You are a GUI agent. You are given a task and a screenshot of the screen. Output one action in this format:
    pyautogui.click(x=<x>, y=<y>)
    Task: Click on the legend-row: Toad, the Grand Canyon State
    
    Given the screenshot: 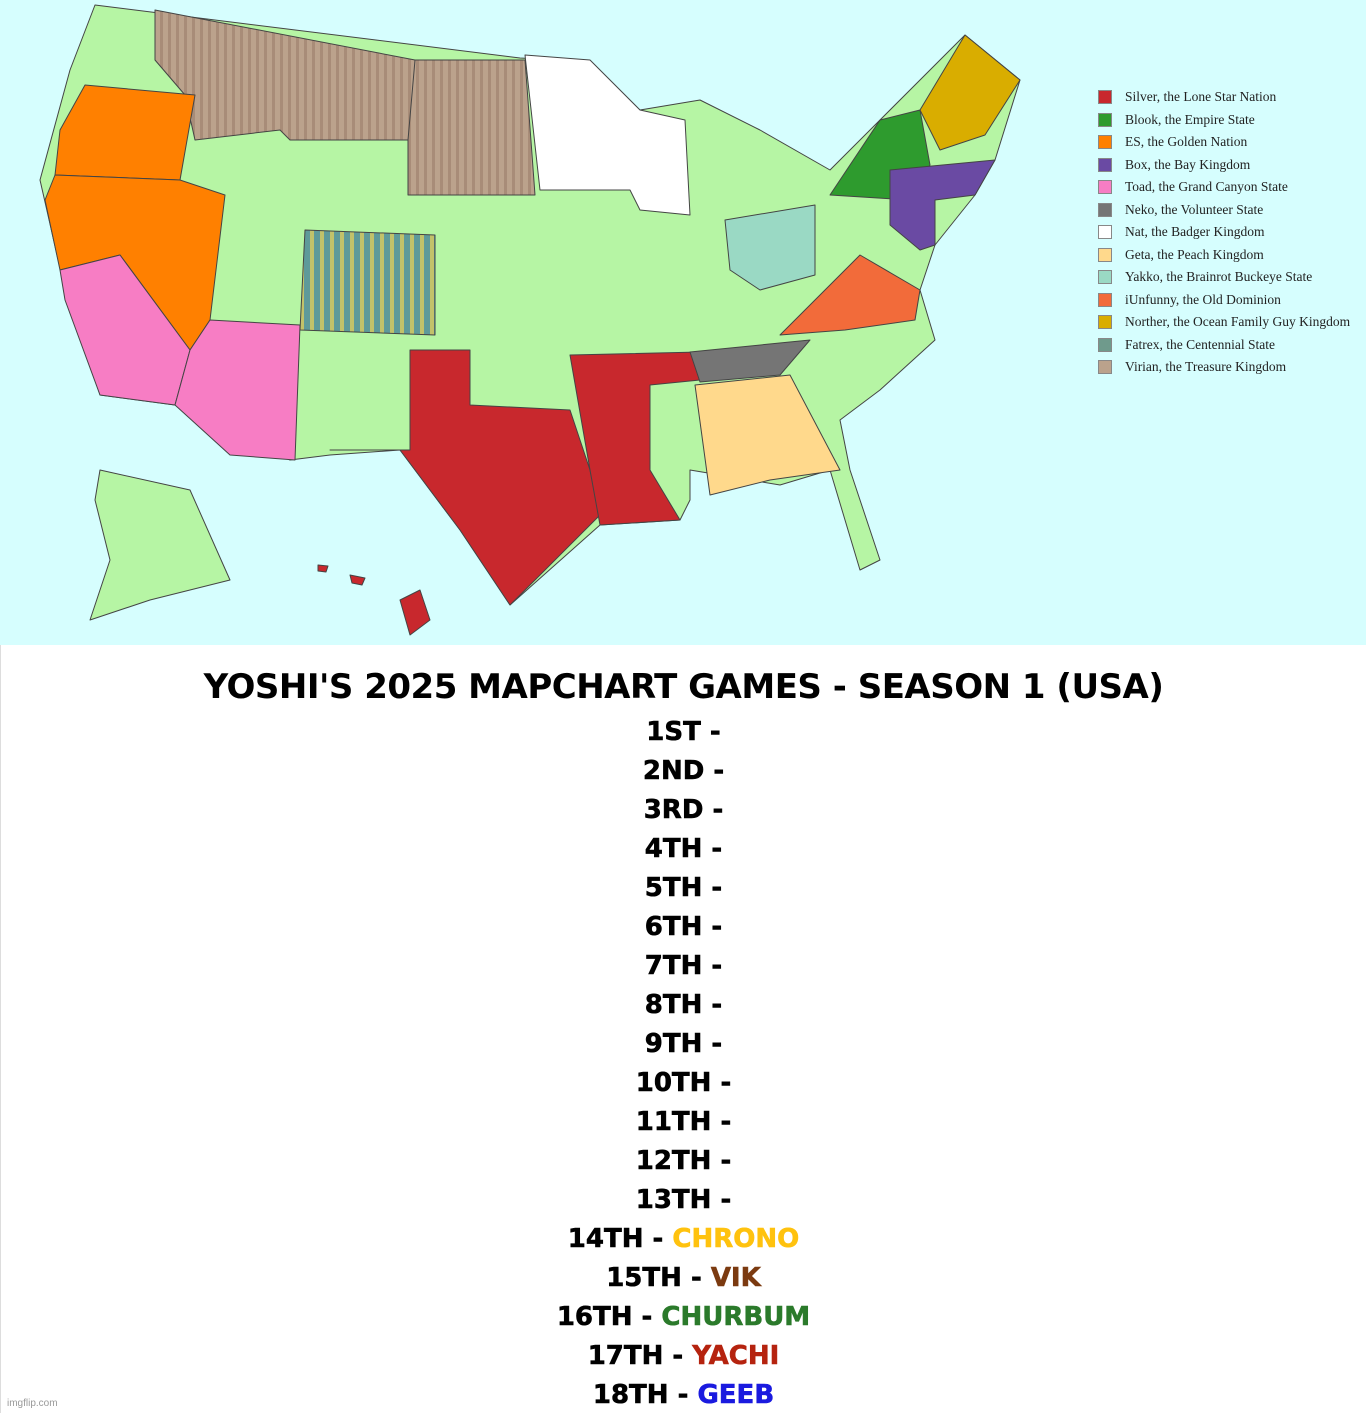 What is the action you would take?
    pyautogui.click(x=1224, y=187)
    